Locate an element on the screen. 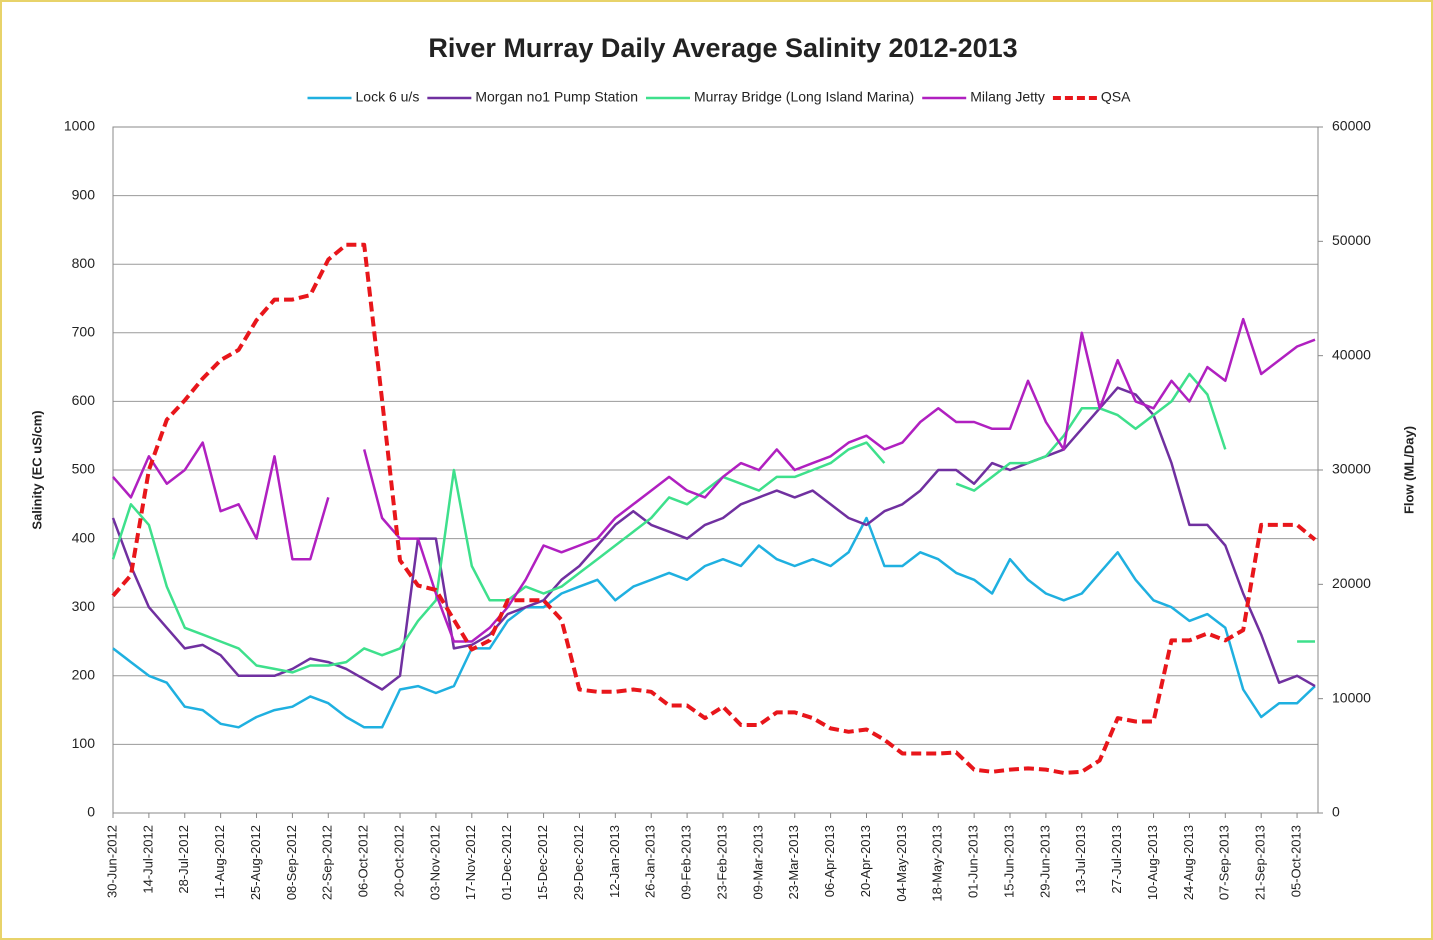 This screenshot has width=1433, height=940. y-axis-title: Salinity (EC uS/cm) is located at coordinates (36, 469).